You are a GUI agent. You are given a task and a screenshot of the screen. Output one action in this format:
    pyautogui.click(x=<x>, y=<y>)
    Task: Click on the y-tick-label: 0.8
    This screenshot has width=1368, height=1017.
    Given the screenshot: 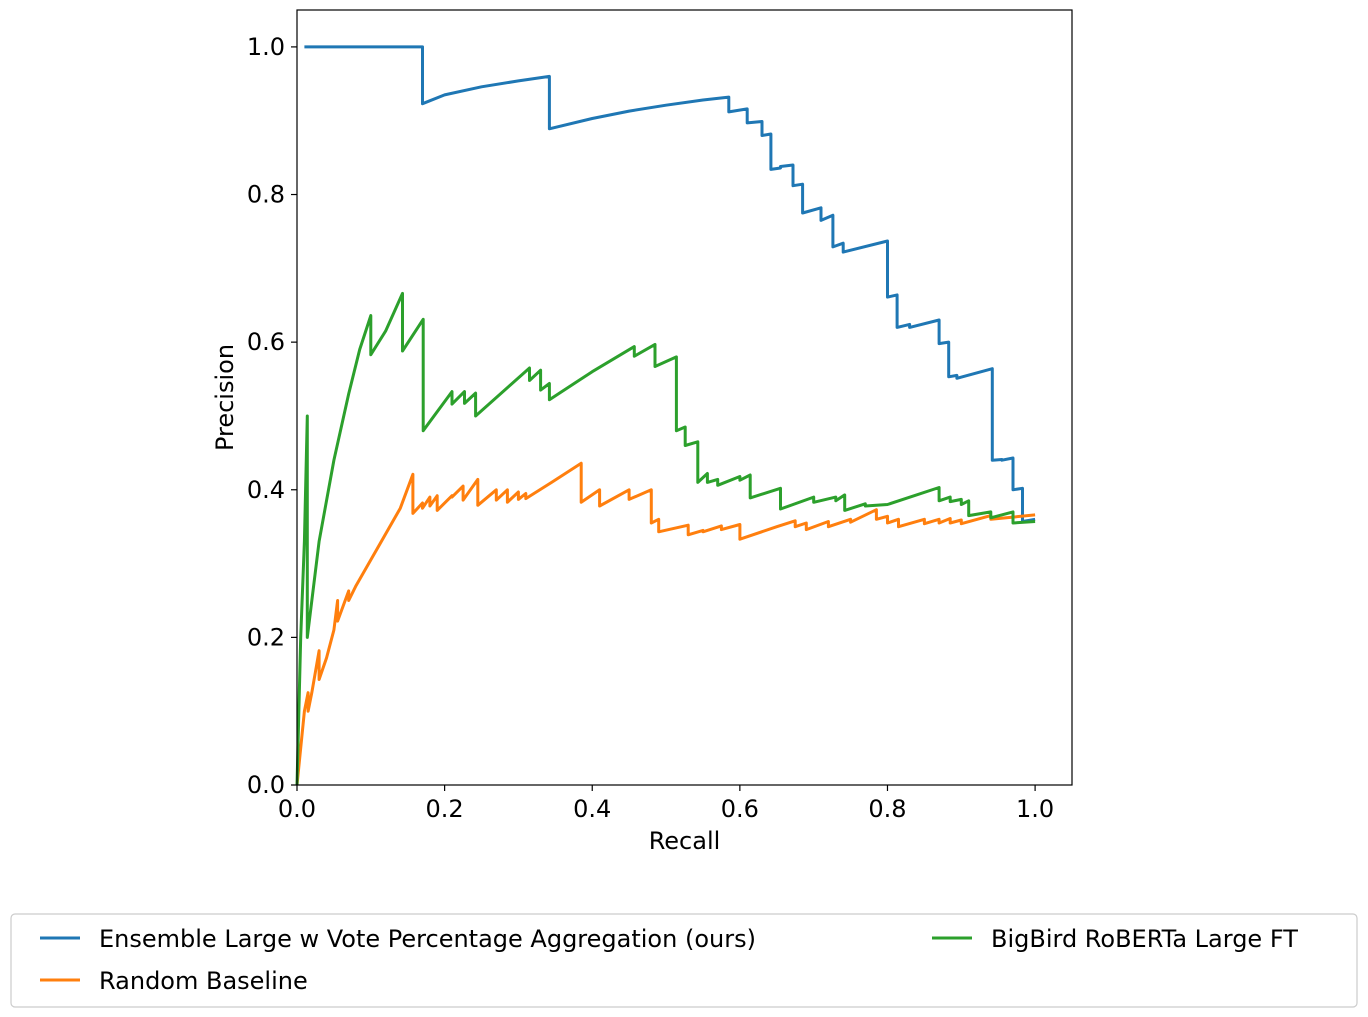 What is the action you would take?
    pyautogui.click(x=266, y=195)
    